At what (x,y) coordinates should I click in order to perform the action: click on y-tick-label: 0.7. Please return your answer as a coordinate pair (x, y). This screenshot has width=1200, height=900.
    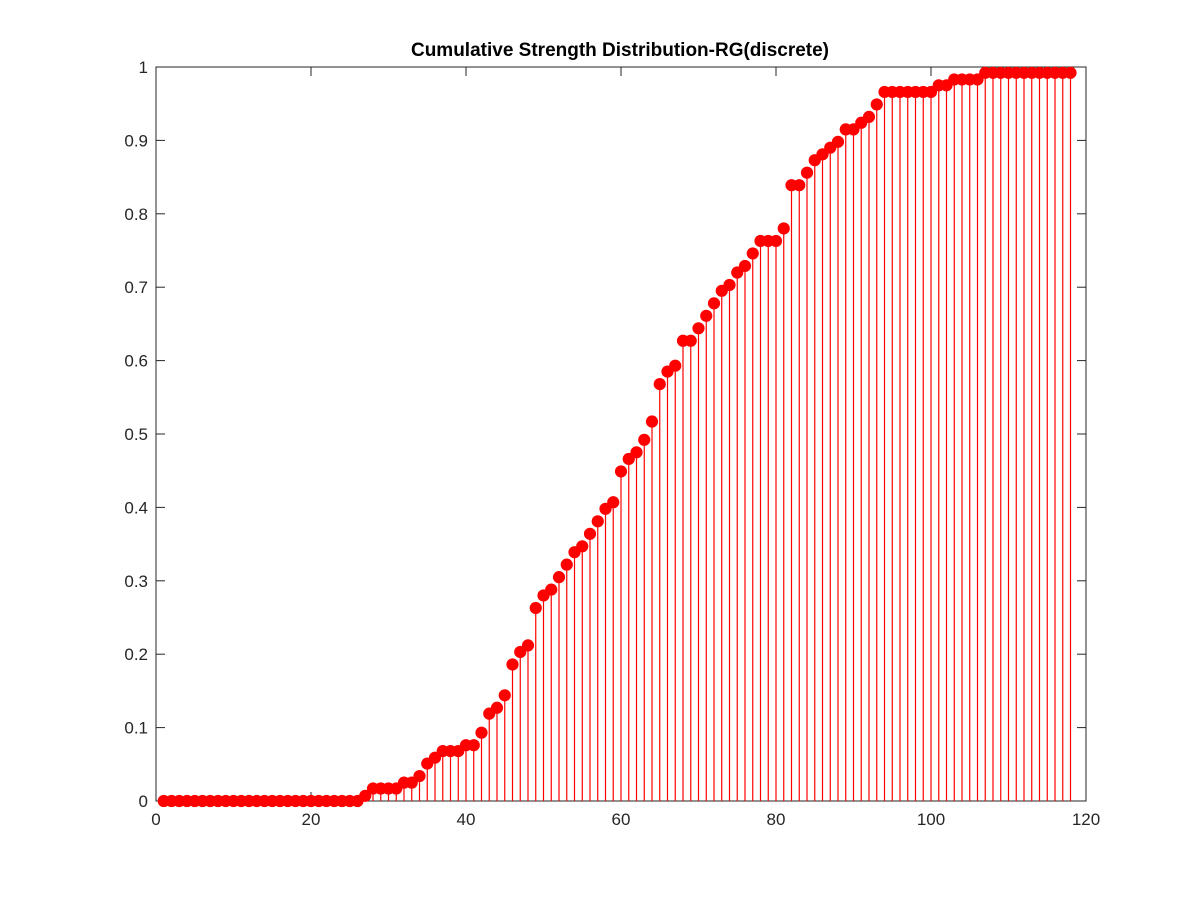
    Looking at the image, I should click on (136, 287).